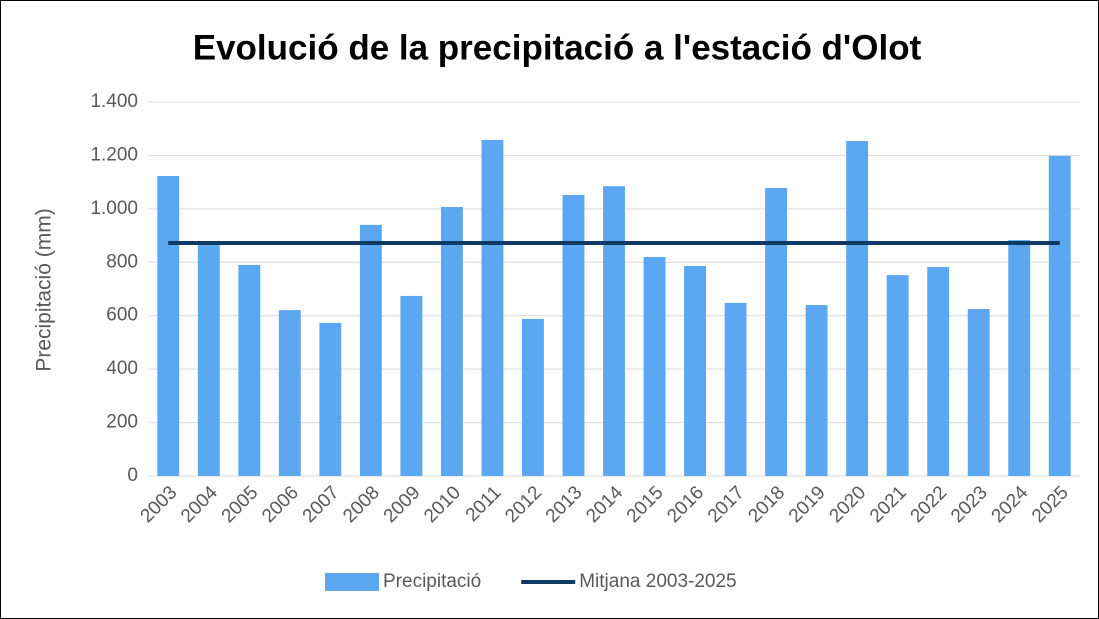 This screenshot has width=1099, height=619. Describe the element at coordinates (114, 101) in the screenshot. I see `y-tick-label: 1.400` at that location.